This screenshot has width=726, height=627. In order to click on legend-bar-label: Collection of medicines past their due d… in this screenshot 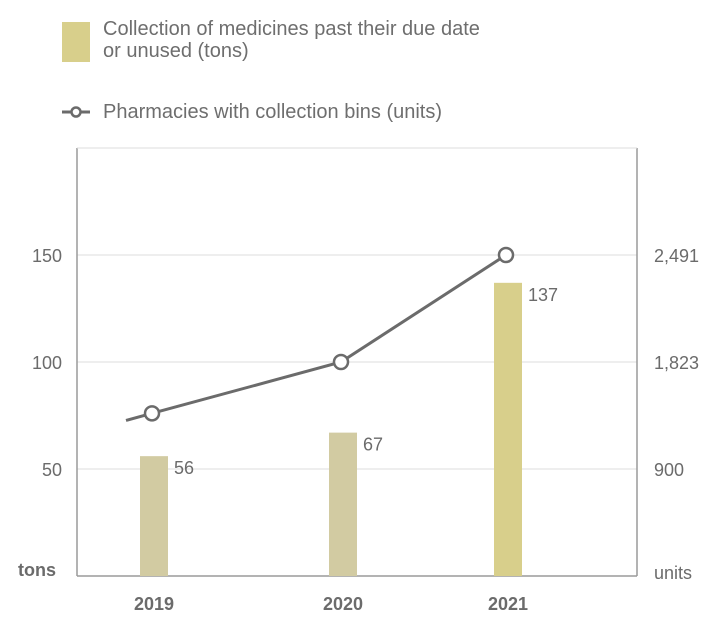, I will do `click(291, 40)`.